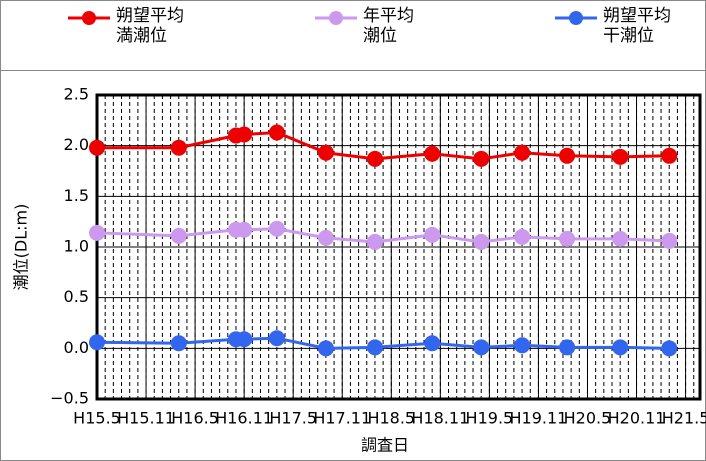  Describe the element at coordinates (637, 26) in the screenshot. I see `legend-label: 朔望平均 干潮位` at that location.